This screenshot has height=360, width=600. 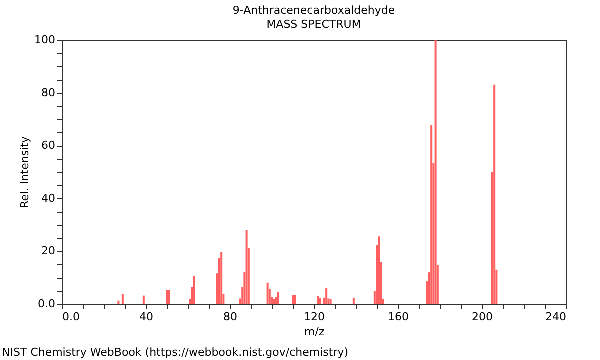 I want to click on x-tick-label: 40, so click(x=147, y=317).